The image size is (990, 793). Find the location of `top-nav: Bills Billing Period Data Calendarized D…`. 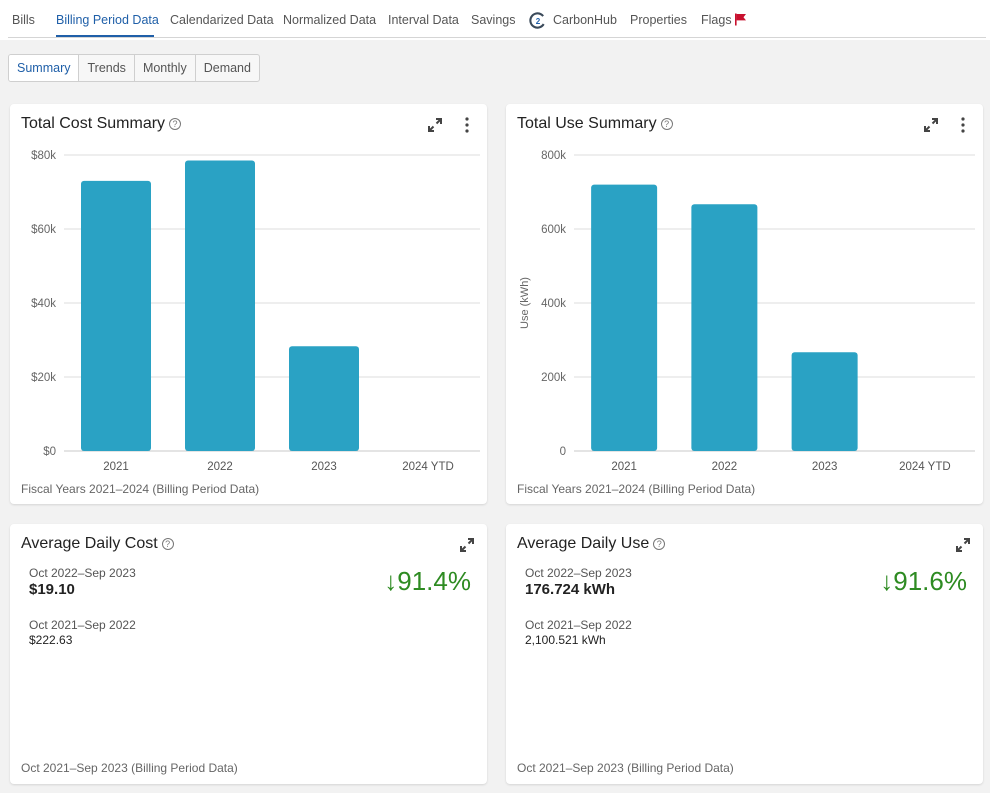

top-nav: Bills Billing Period Data Calendarized D… is located at coordinates (495, 20).